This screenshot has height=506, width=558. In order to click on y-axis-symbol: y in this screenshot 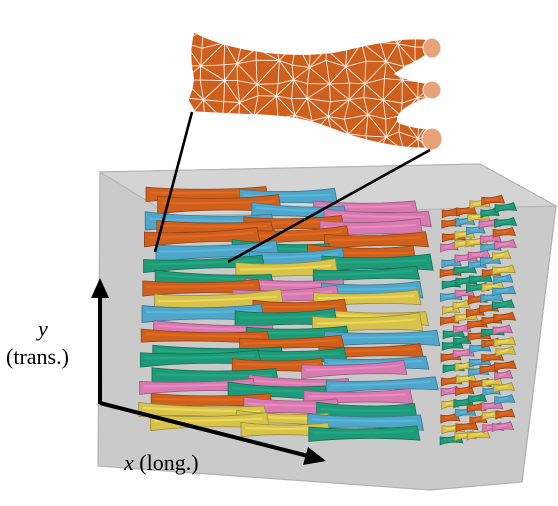, I will do `click(43, 328)`.